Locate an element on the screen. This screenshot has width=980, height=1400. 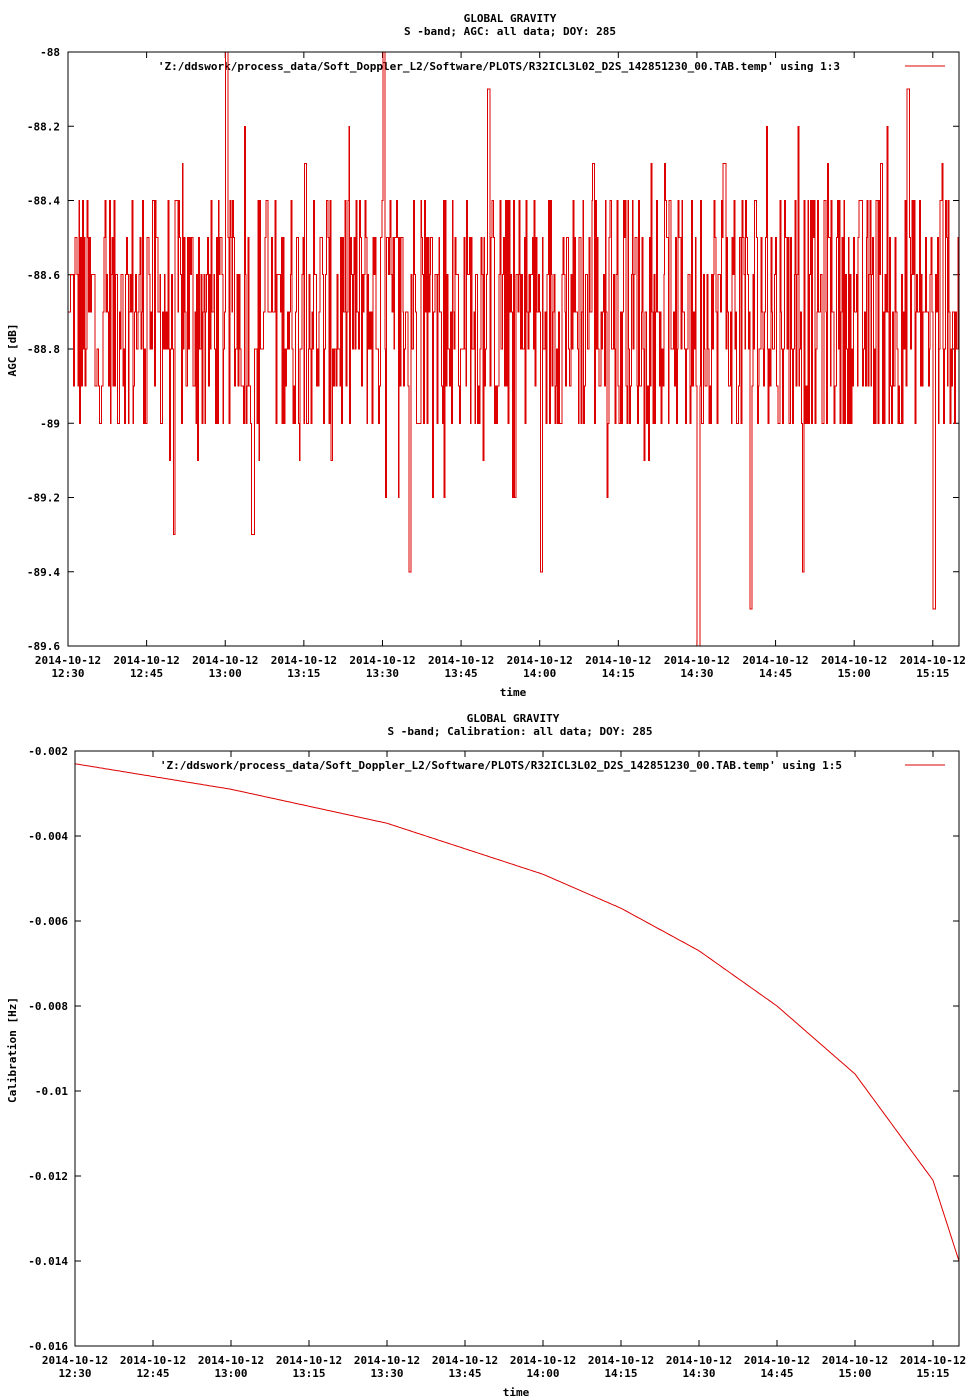
y-tick-label: -88.6 is located at coordinates (43, 275).